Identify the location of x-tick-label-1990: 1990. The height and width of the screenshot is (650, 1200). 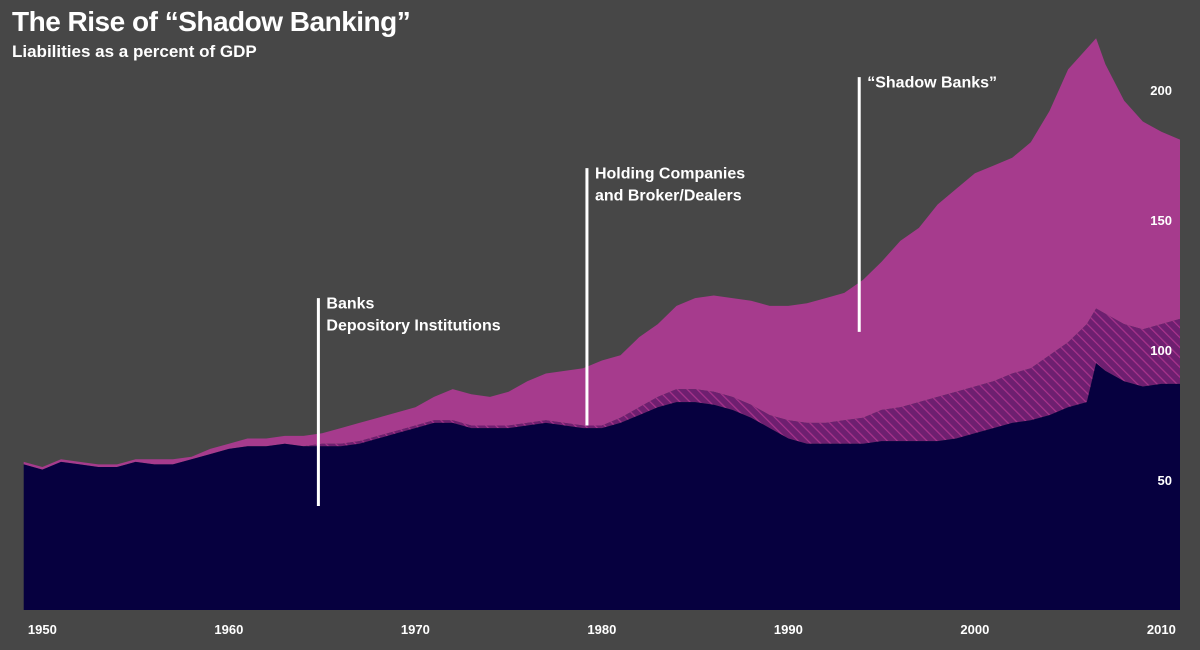
(788, 629).